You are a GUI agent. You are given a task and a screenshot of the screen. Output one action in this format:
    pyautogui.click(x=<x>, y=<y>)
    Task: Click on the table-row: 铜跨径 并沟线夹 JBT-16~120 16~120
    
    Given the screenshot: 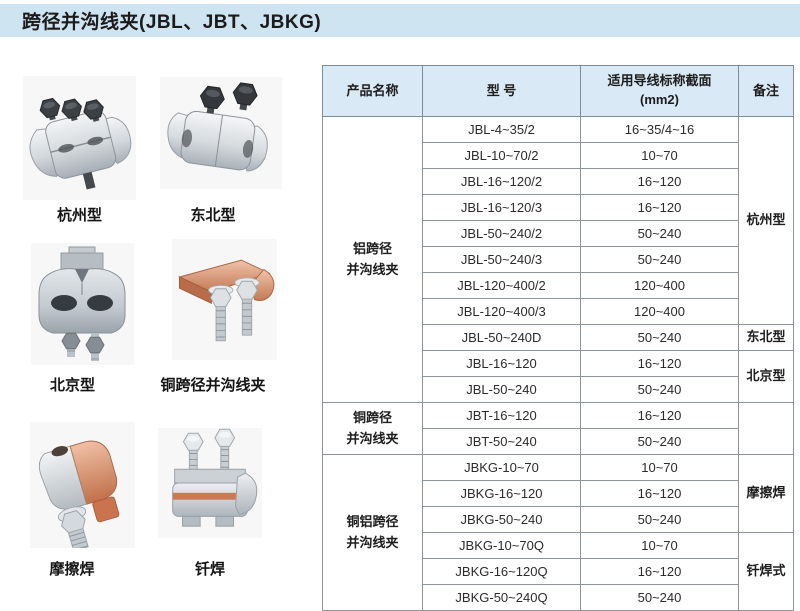 What is the action you would take?
    pyautogui.click(x=558, y=428)
    